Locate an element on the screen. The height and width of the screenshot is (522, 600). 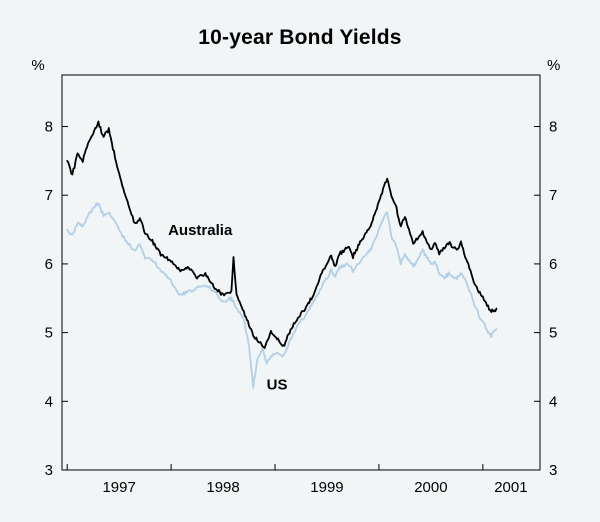
y-tick-label-right: 7 is located at coordinates (553, 195).